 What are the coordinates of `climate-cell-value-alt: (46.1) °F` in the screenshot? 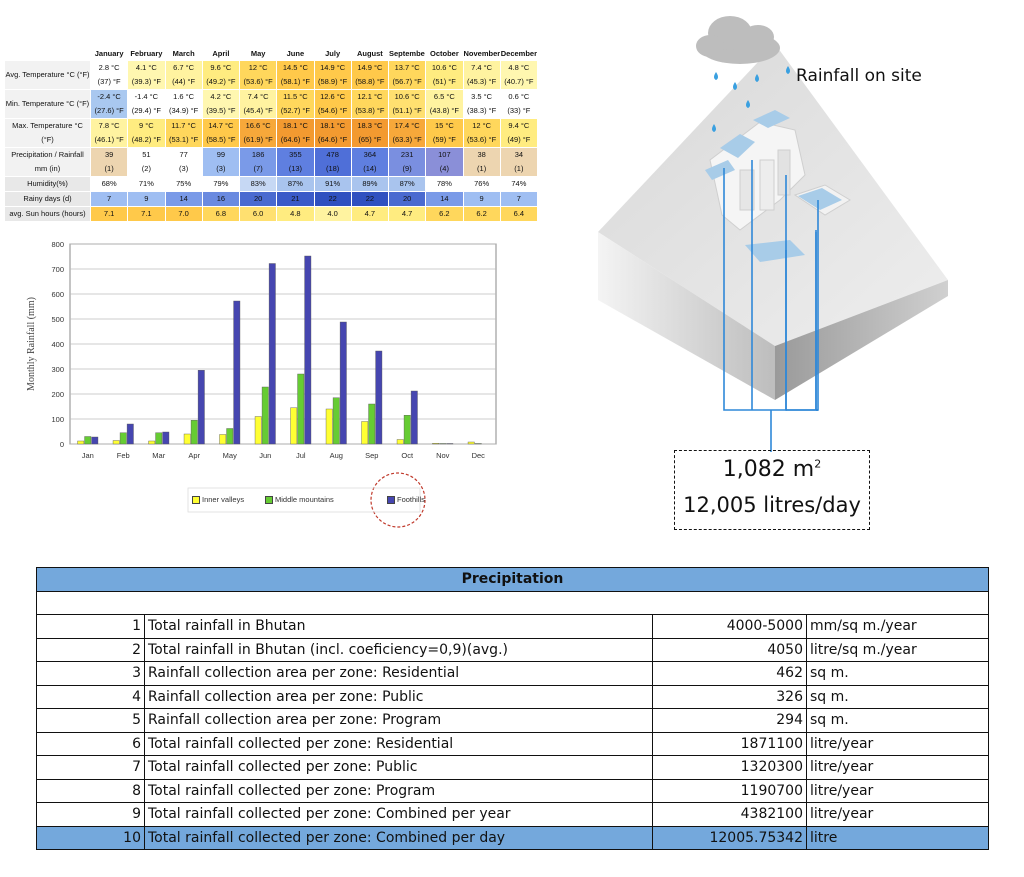 It's located at (109, 139).